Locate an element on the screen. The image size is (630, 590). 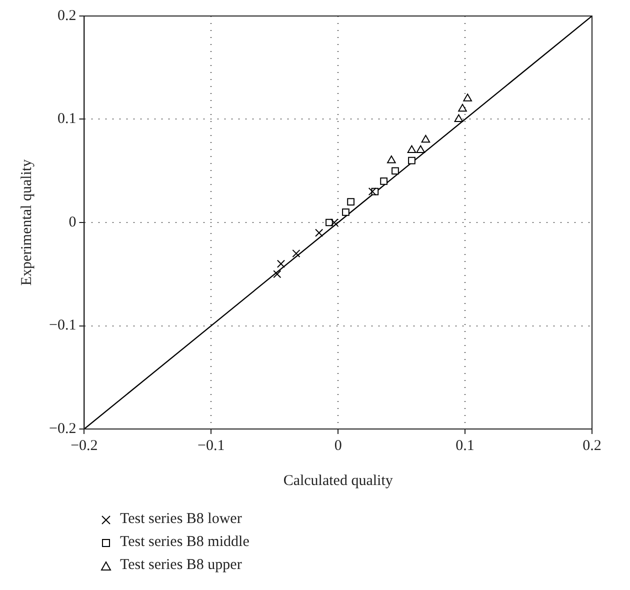
legend-label: Test series B8 middle is located at coordinates (185, 542).